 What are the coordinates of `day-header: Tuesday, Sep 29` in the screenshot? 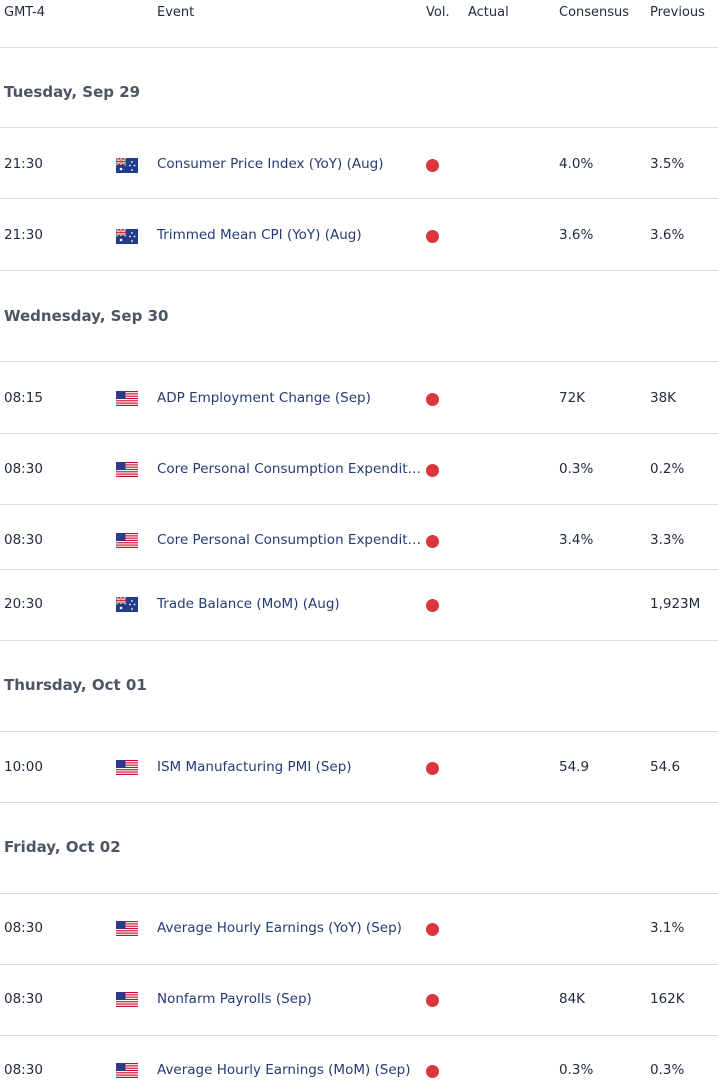 It's located at (359, 88).